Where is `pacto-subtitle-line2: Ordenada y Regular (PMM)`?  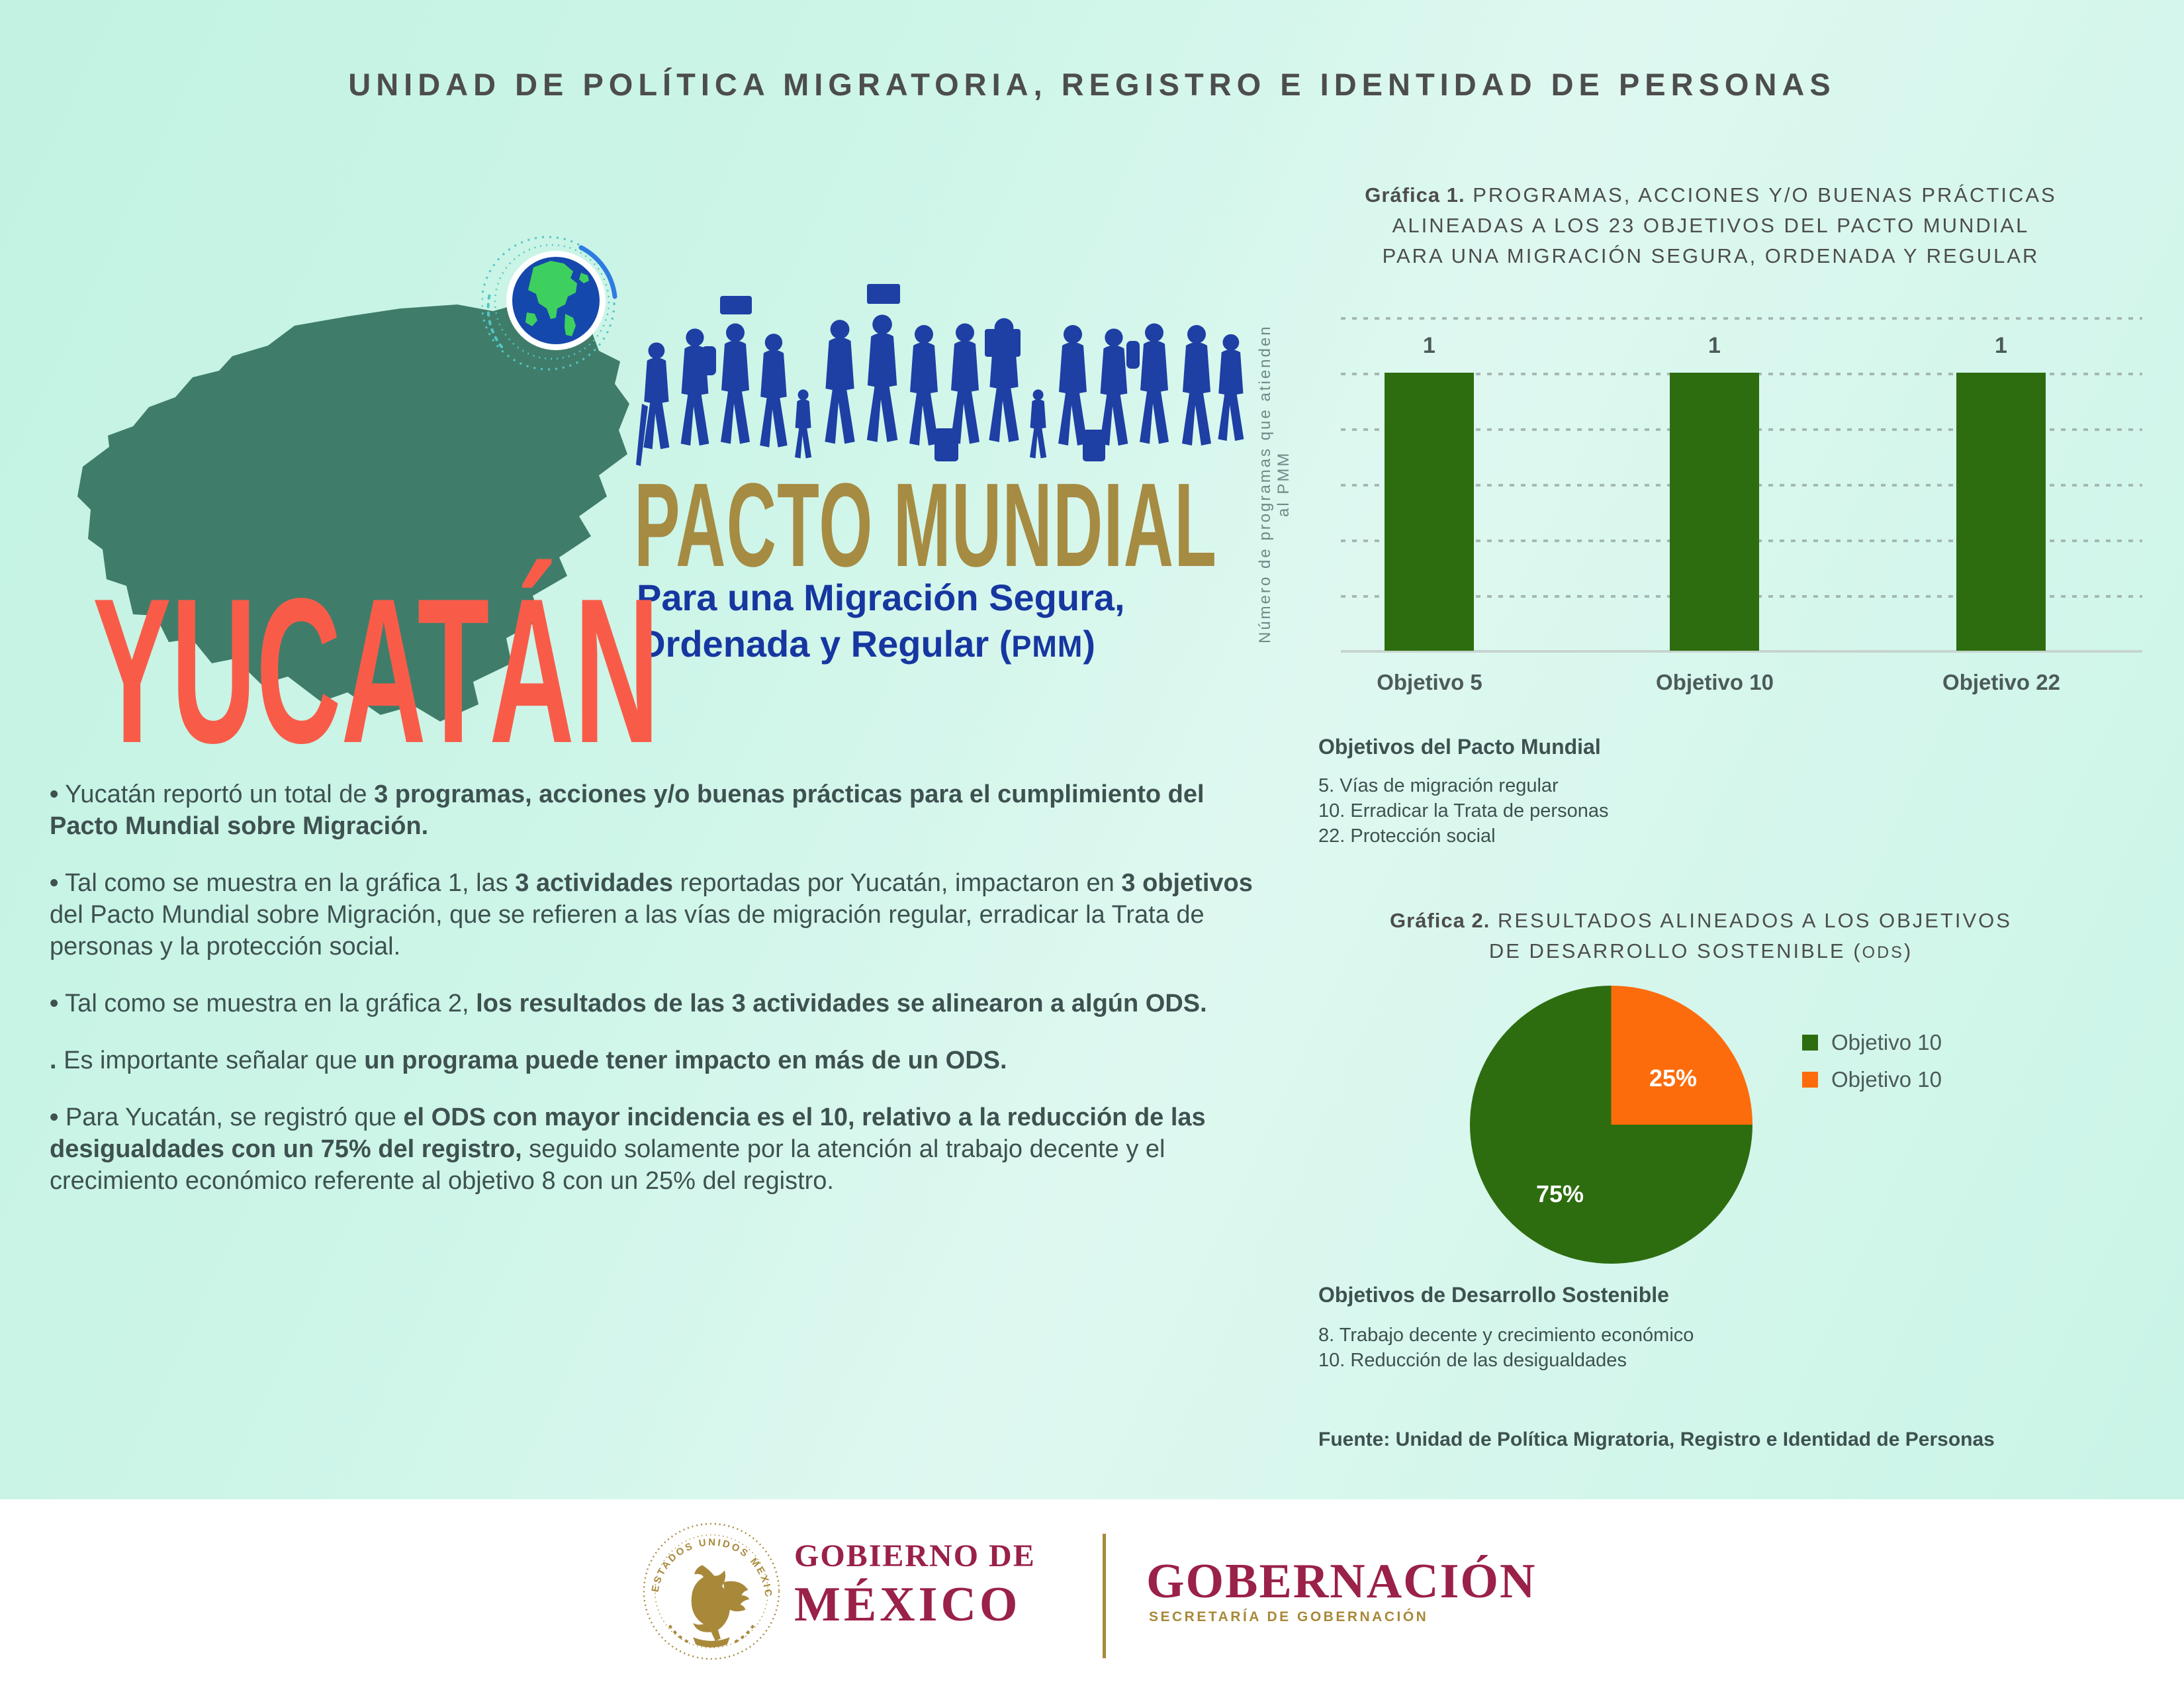 pacto-subtitle-line2: Ordenada y Regular (PMM) is located at coordinates (866, 644).